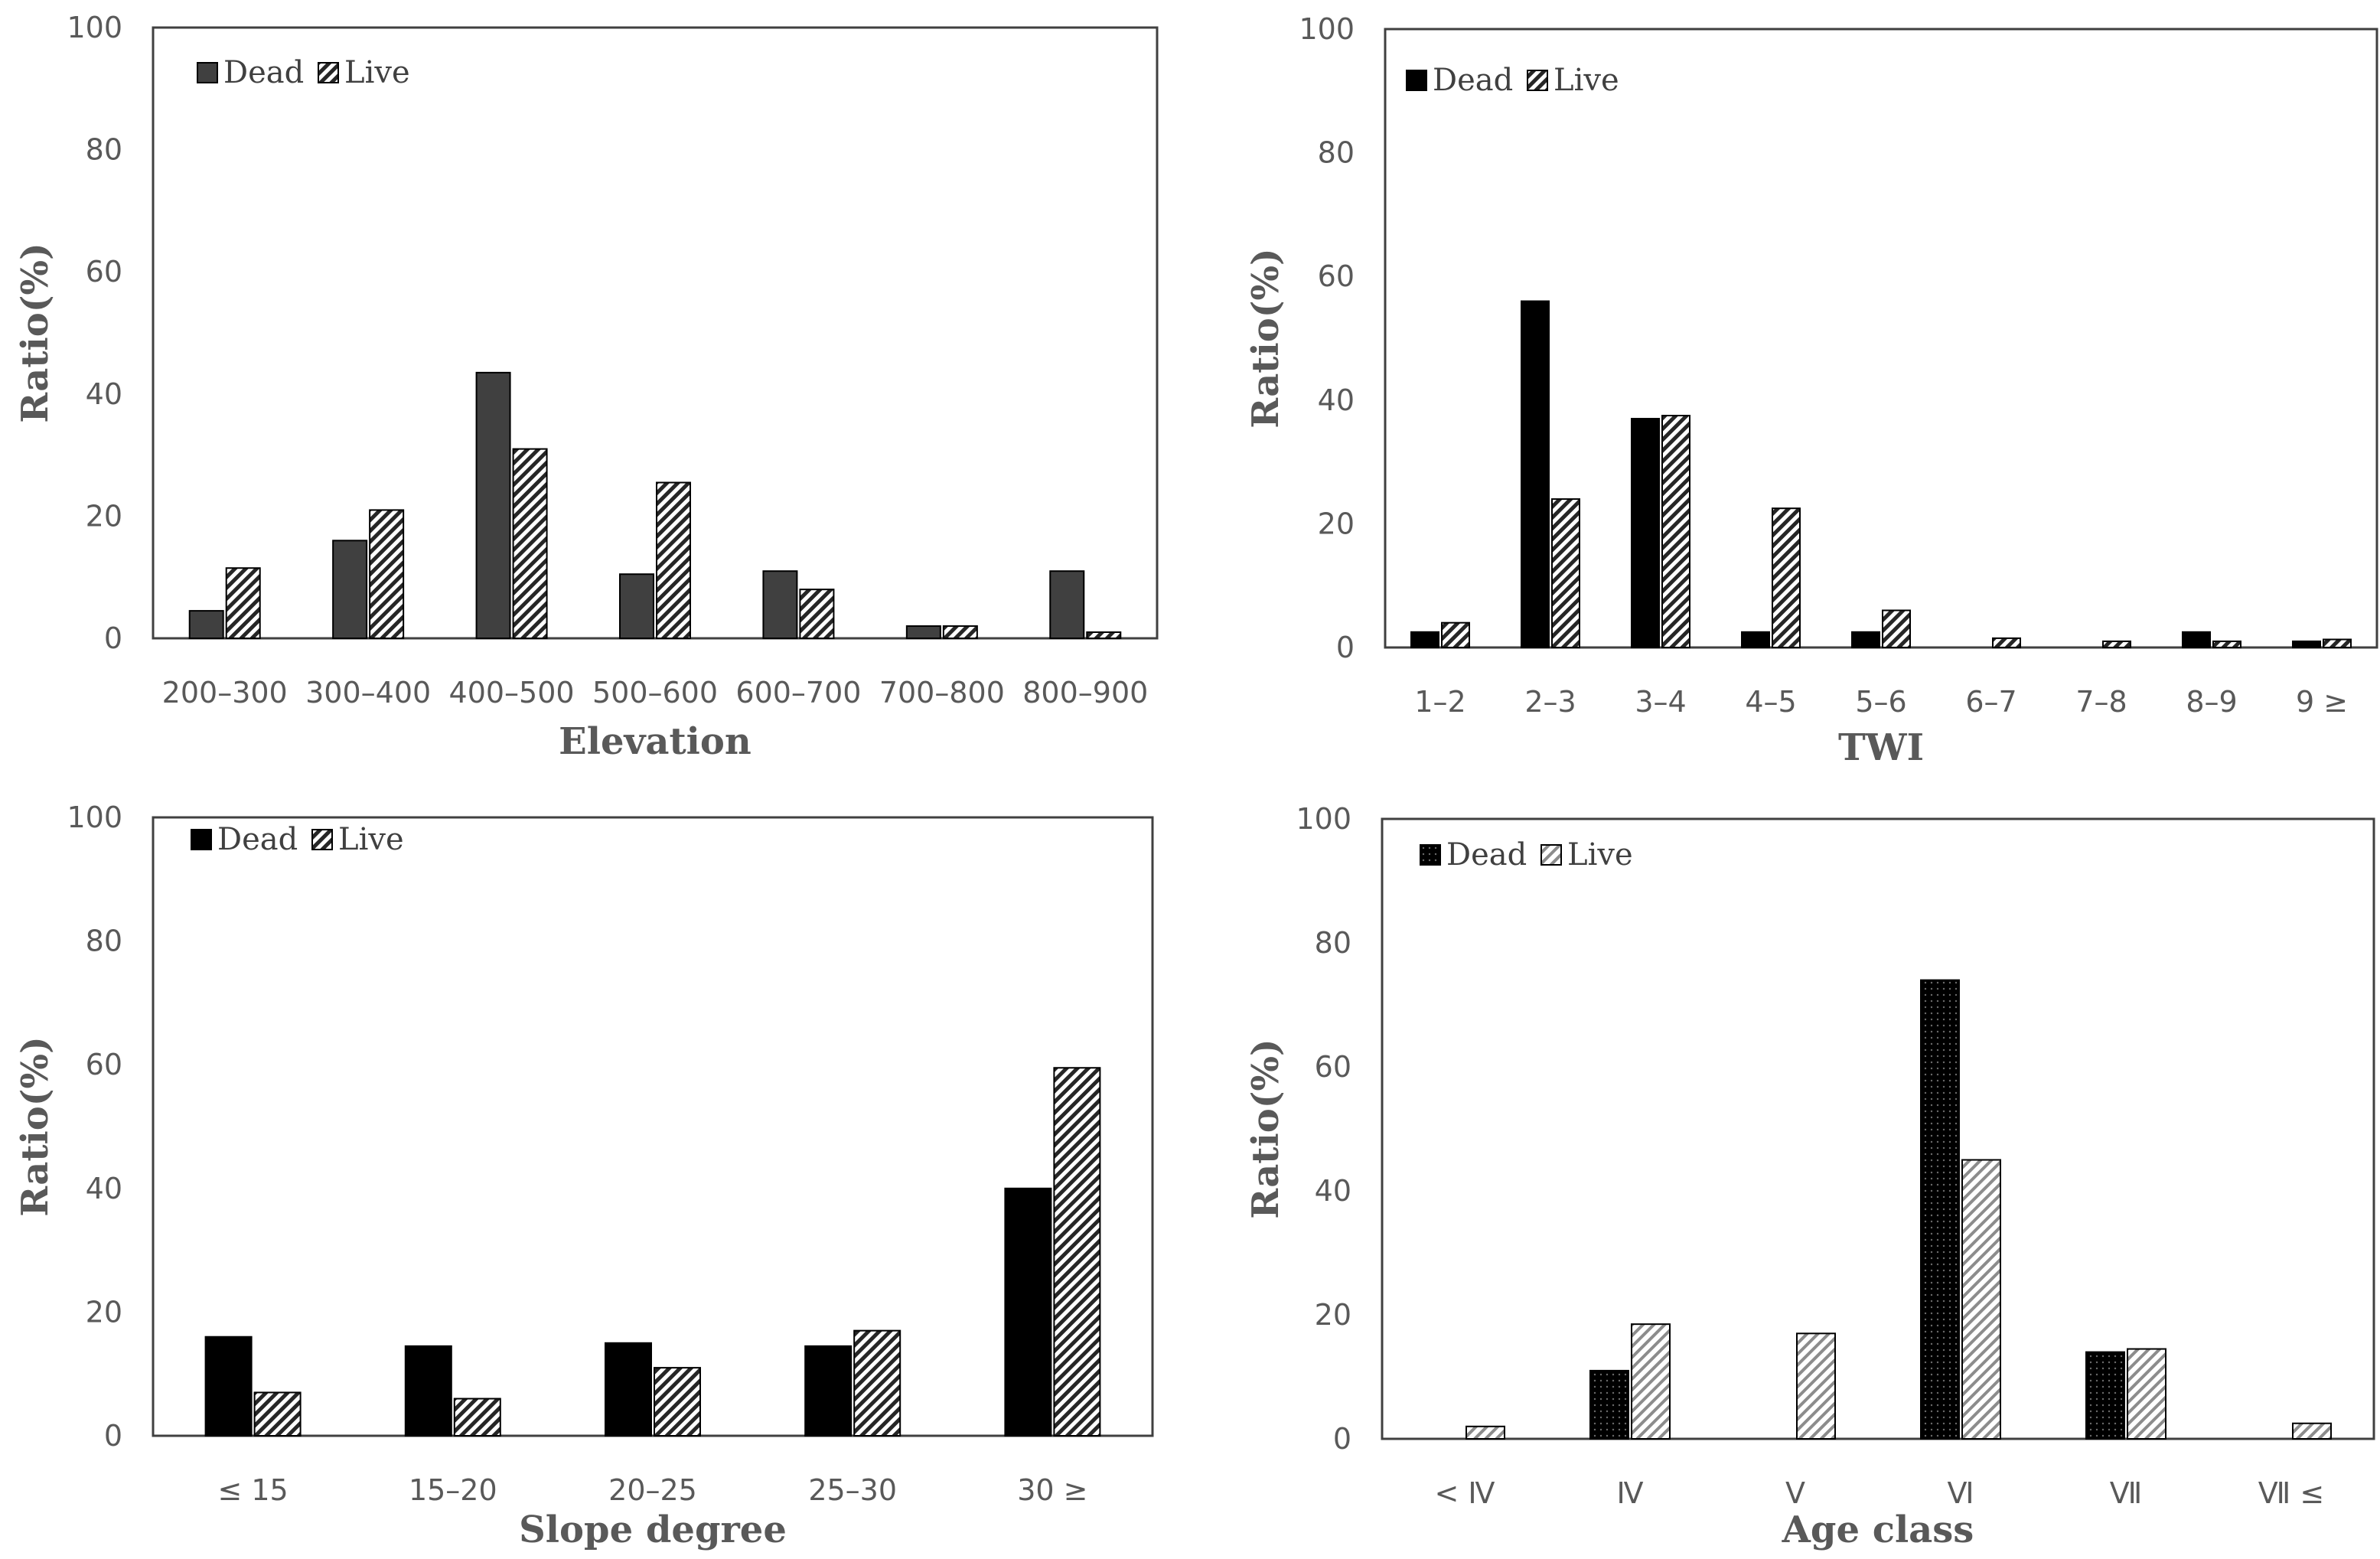 The height and width of the screenshot is (1559, 2380). What do you see at coordinates (1440, 702) in the screenshot?
I see `x-tick-label: 1–2` at bounding box center [1440, 702].